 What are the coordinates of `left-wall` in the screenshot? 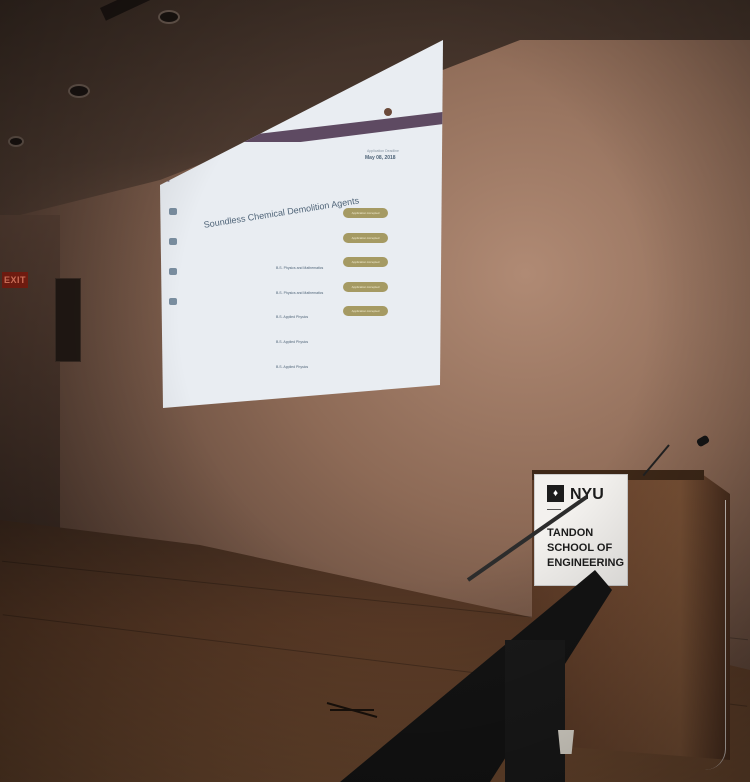 It's located at (30, 380).